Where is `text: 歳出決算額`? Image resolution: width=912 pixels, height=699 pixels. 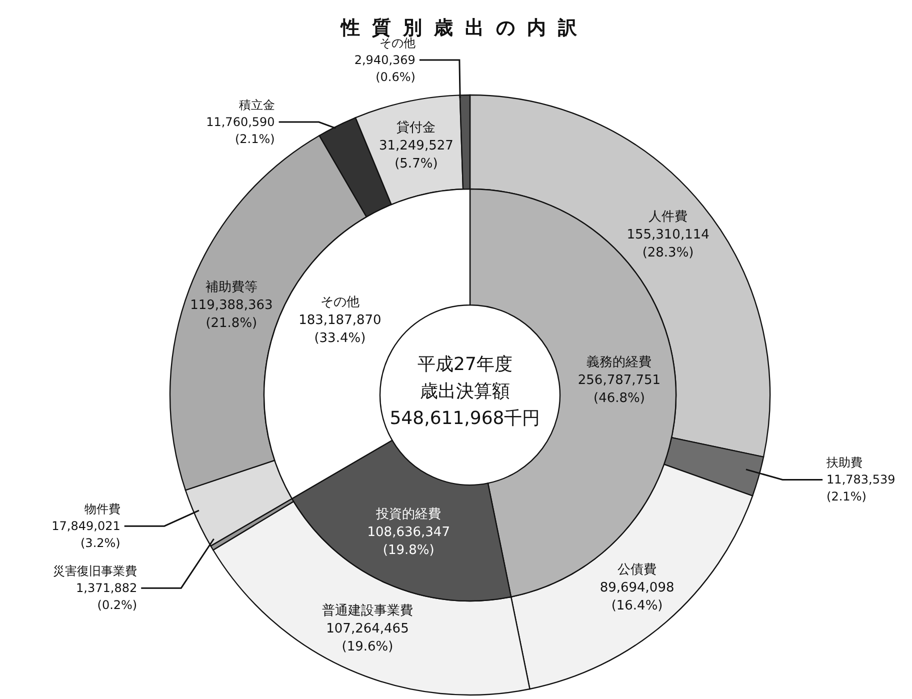 text: 歳出決算額 is located at coordinates (465, 391).